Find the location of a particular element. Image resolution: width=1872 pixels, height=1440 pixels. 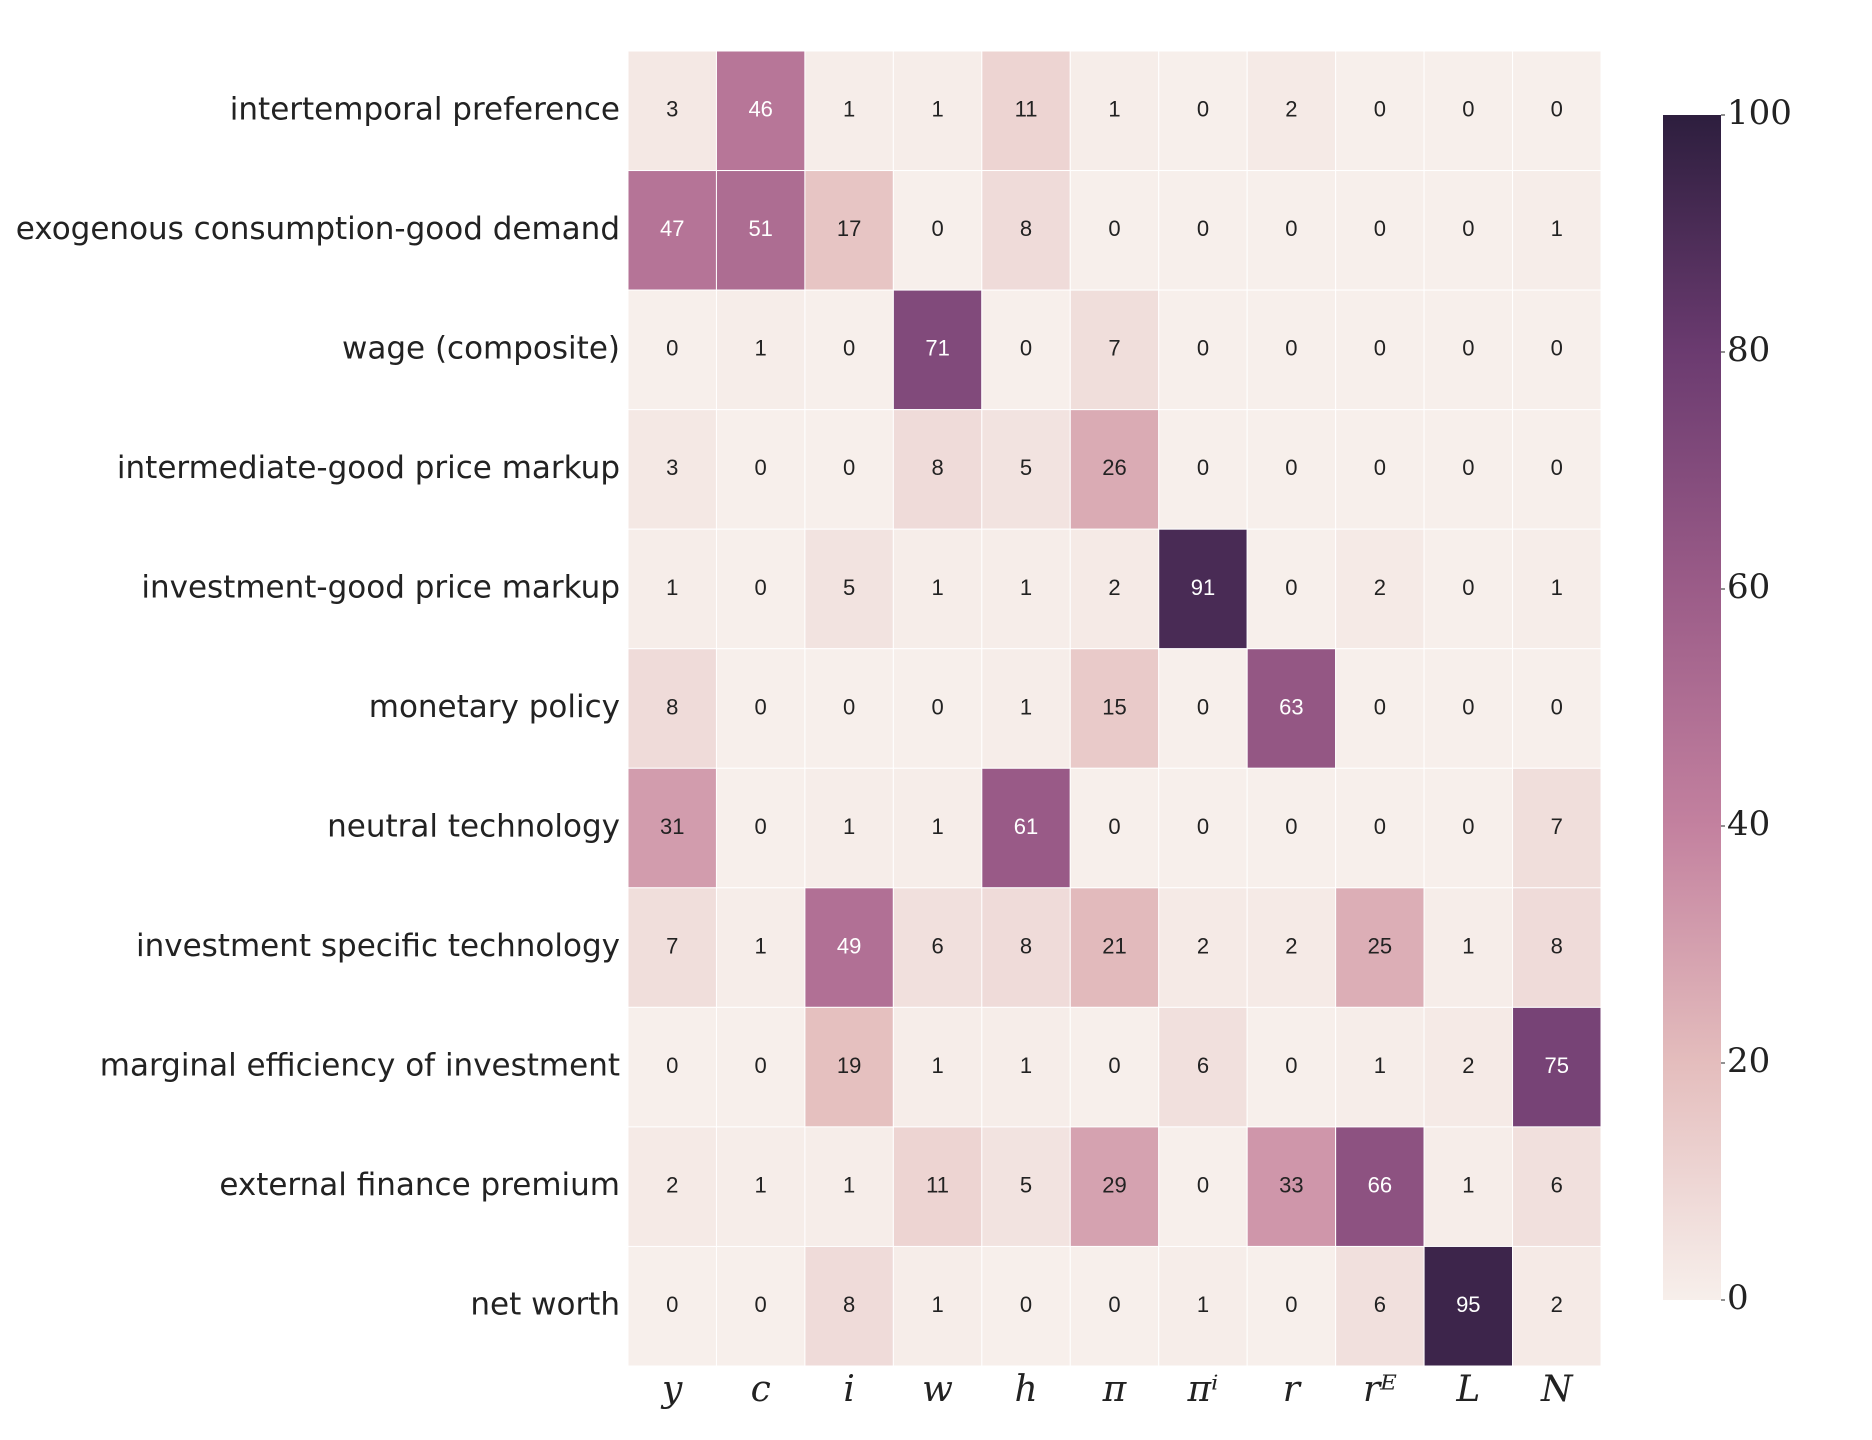

y-tick-label: exogenous consumption-good demand is located at coordinates (318, 229).